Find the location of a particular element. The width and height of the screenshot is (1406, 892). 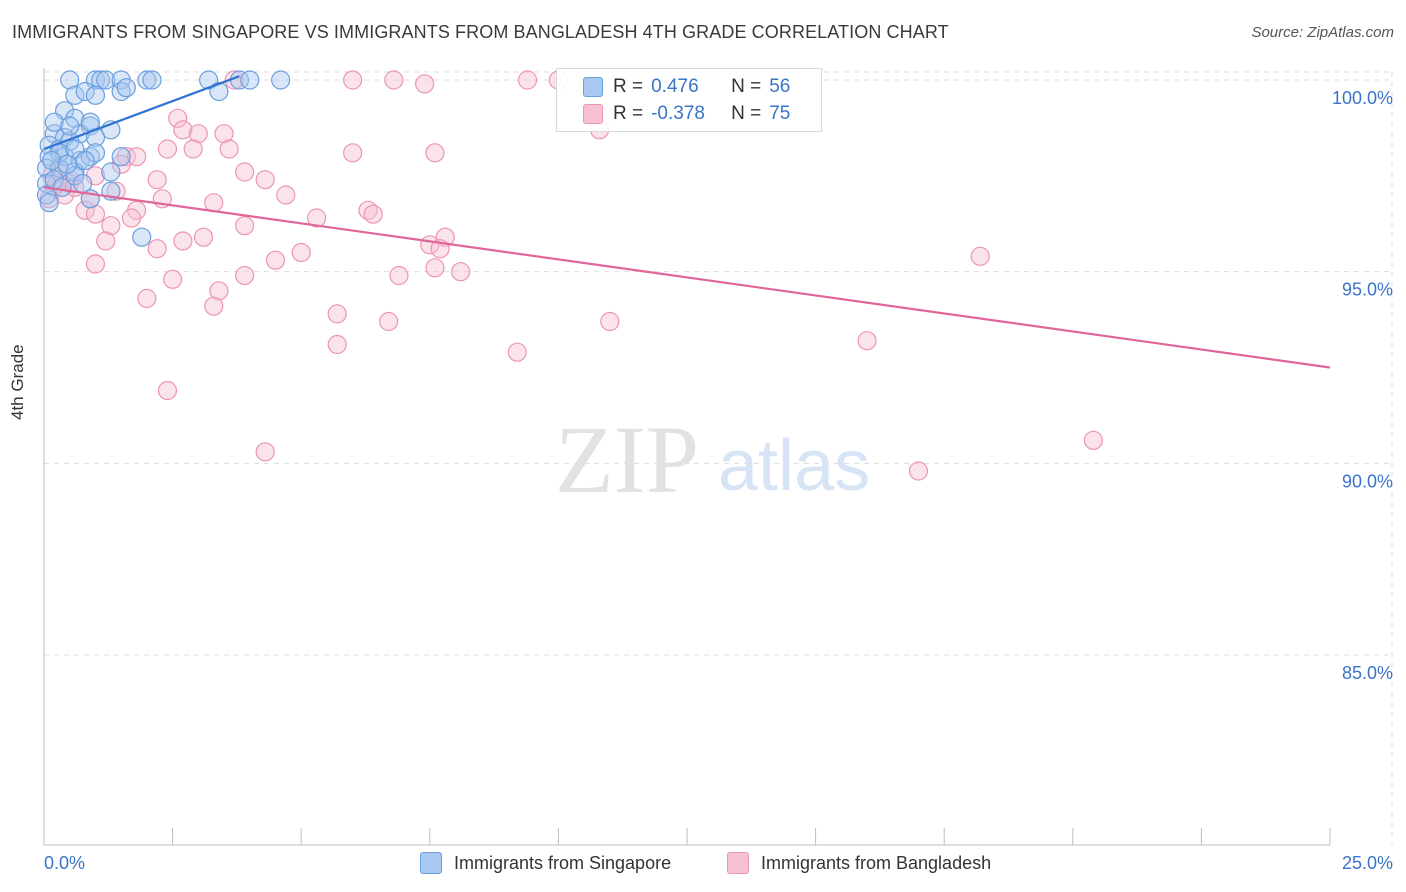

legend-item-bangladesh: Immigrants from Bangladesh is located at coordinates (859, 863).